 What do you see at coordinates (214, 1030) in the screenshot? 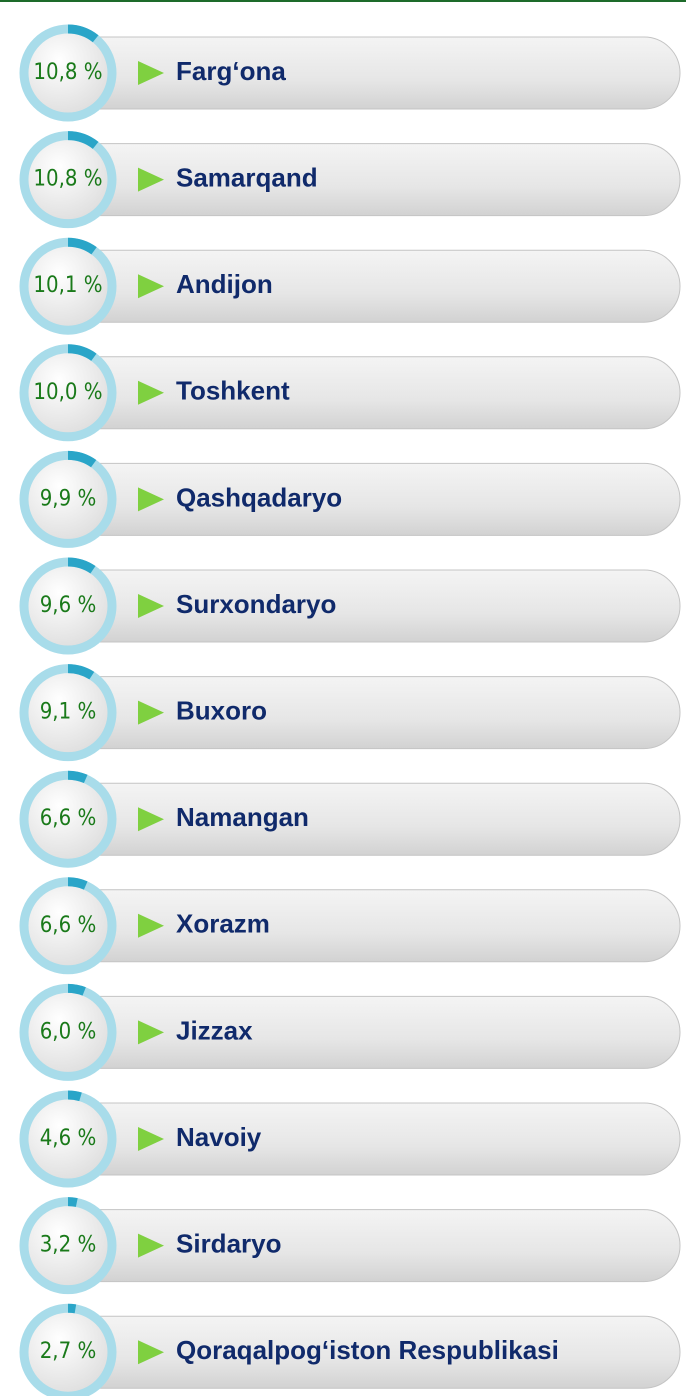
I see `region-name: Jizzax` at bounding box center [214, 1030].